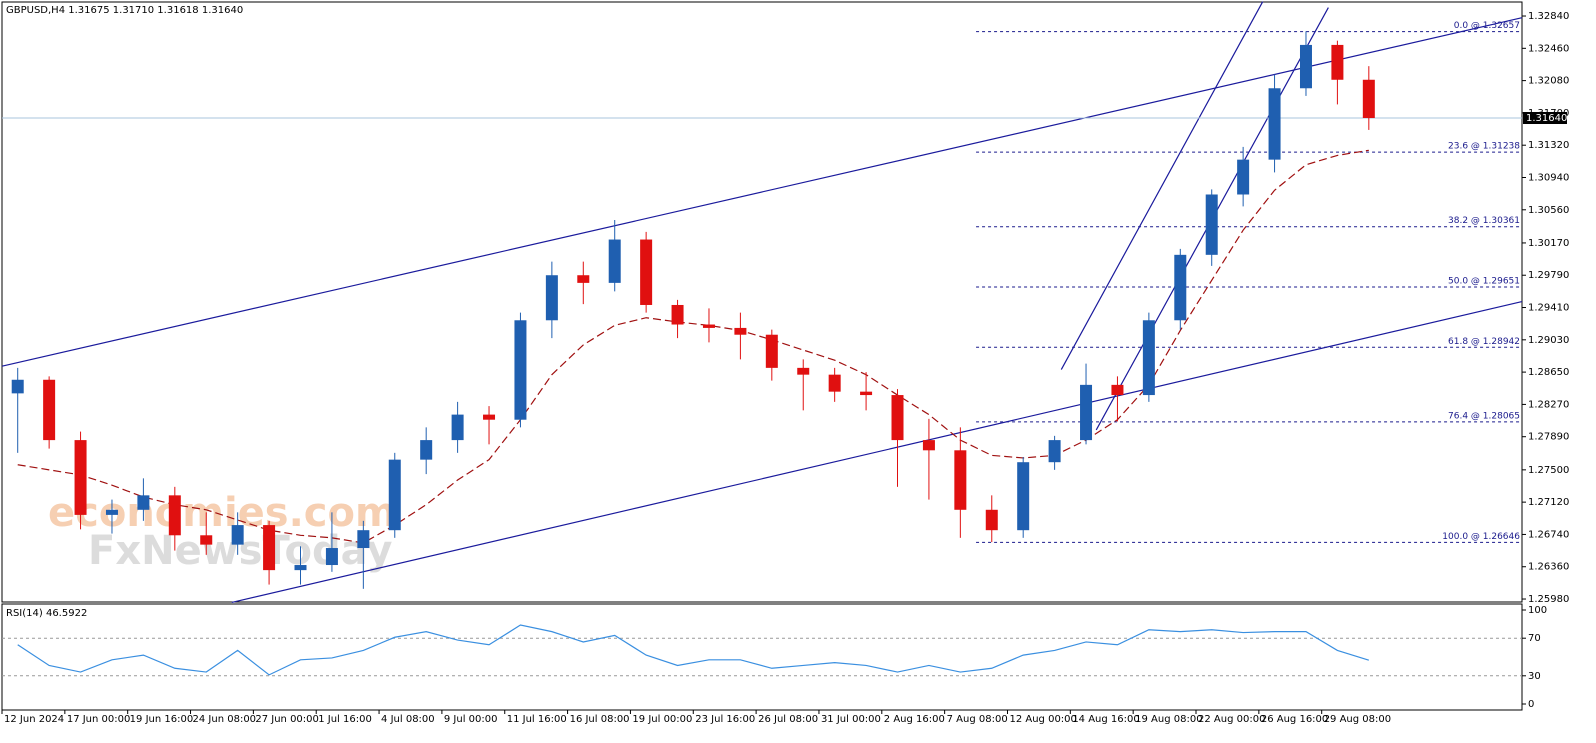  Describe the element at coordinates (287, 719) in the screenshot. I see `x-tick-label: 27 Jun 00:00` at that location.